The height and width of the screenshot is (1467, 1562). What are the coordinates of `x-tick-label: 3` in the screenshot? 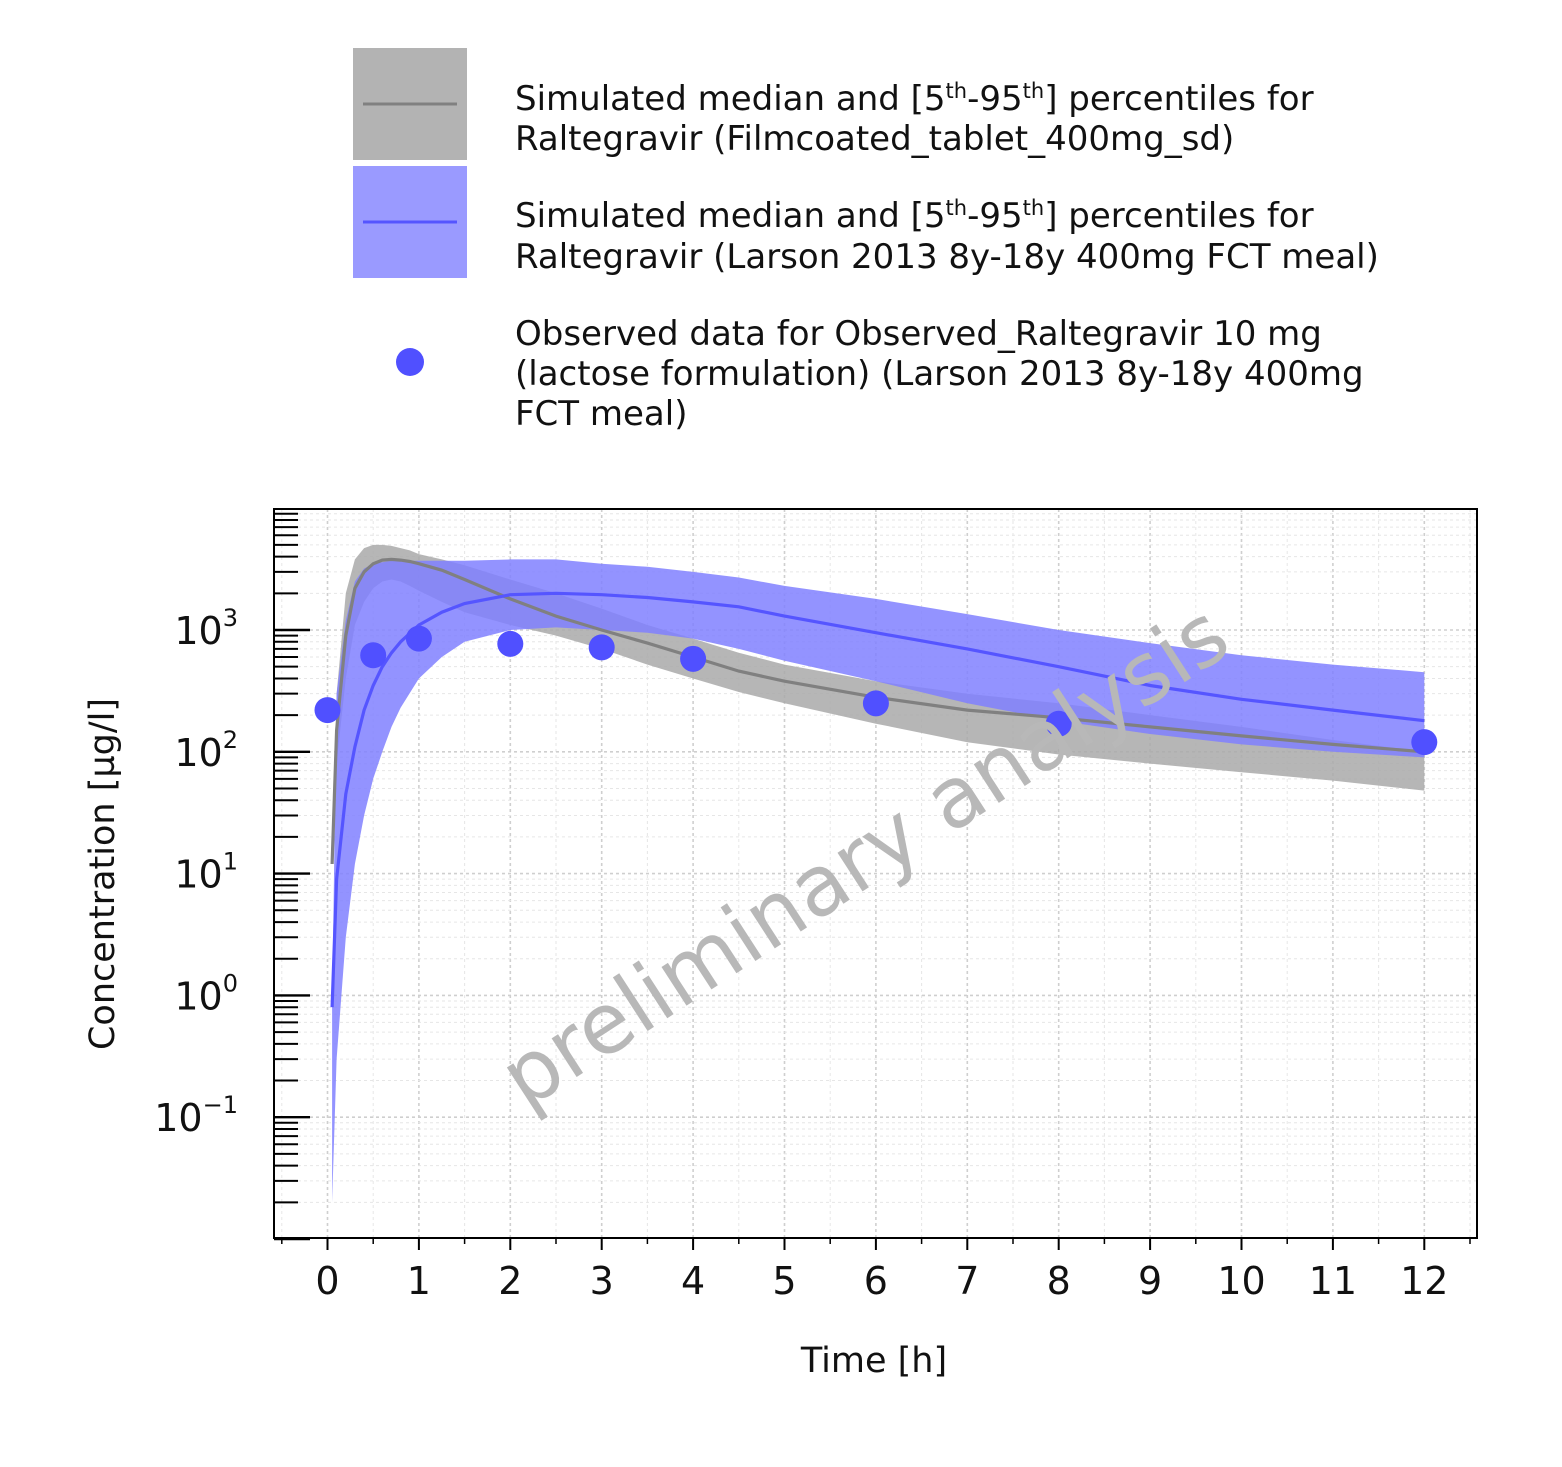 It's located at (602, 1281).